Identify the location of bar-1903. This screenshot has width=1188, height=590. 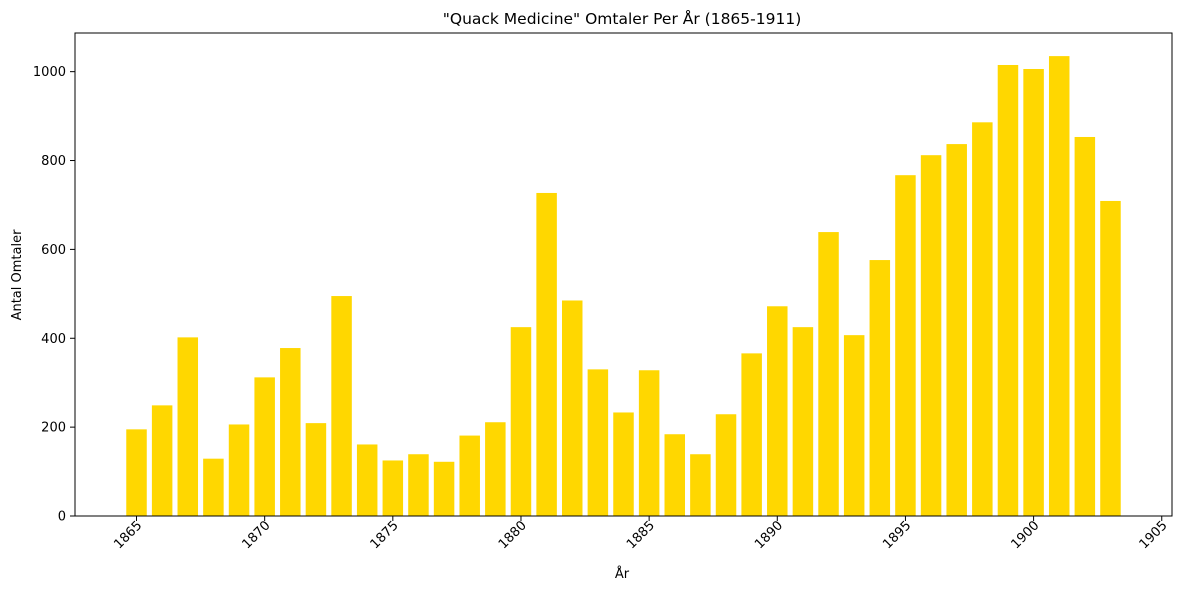
(1110, 358).